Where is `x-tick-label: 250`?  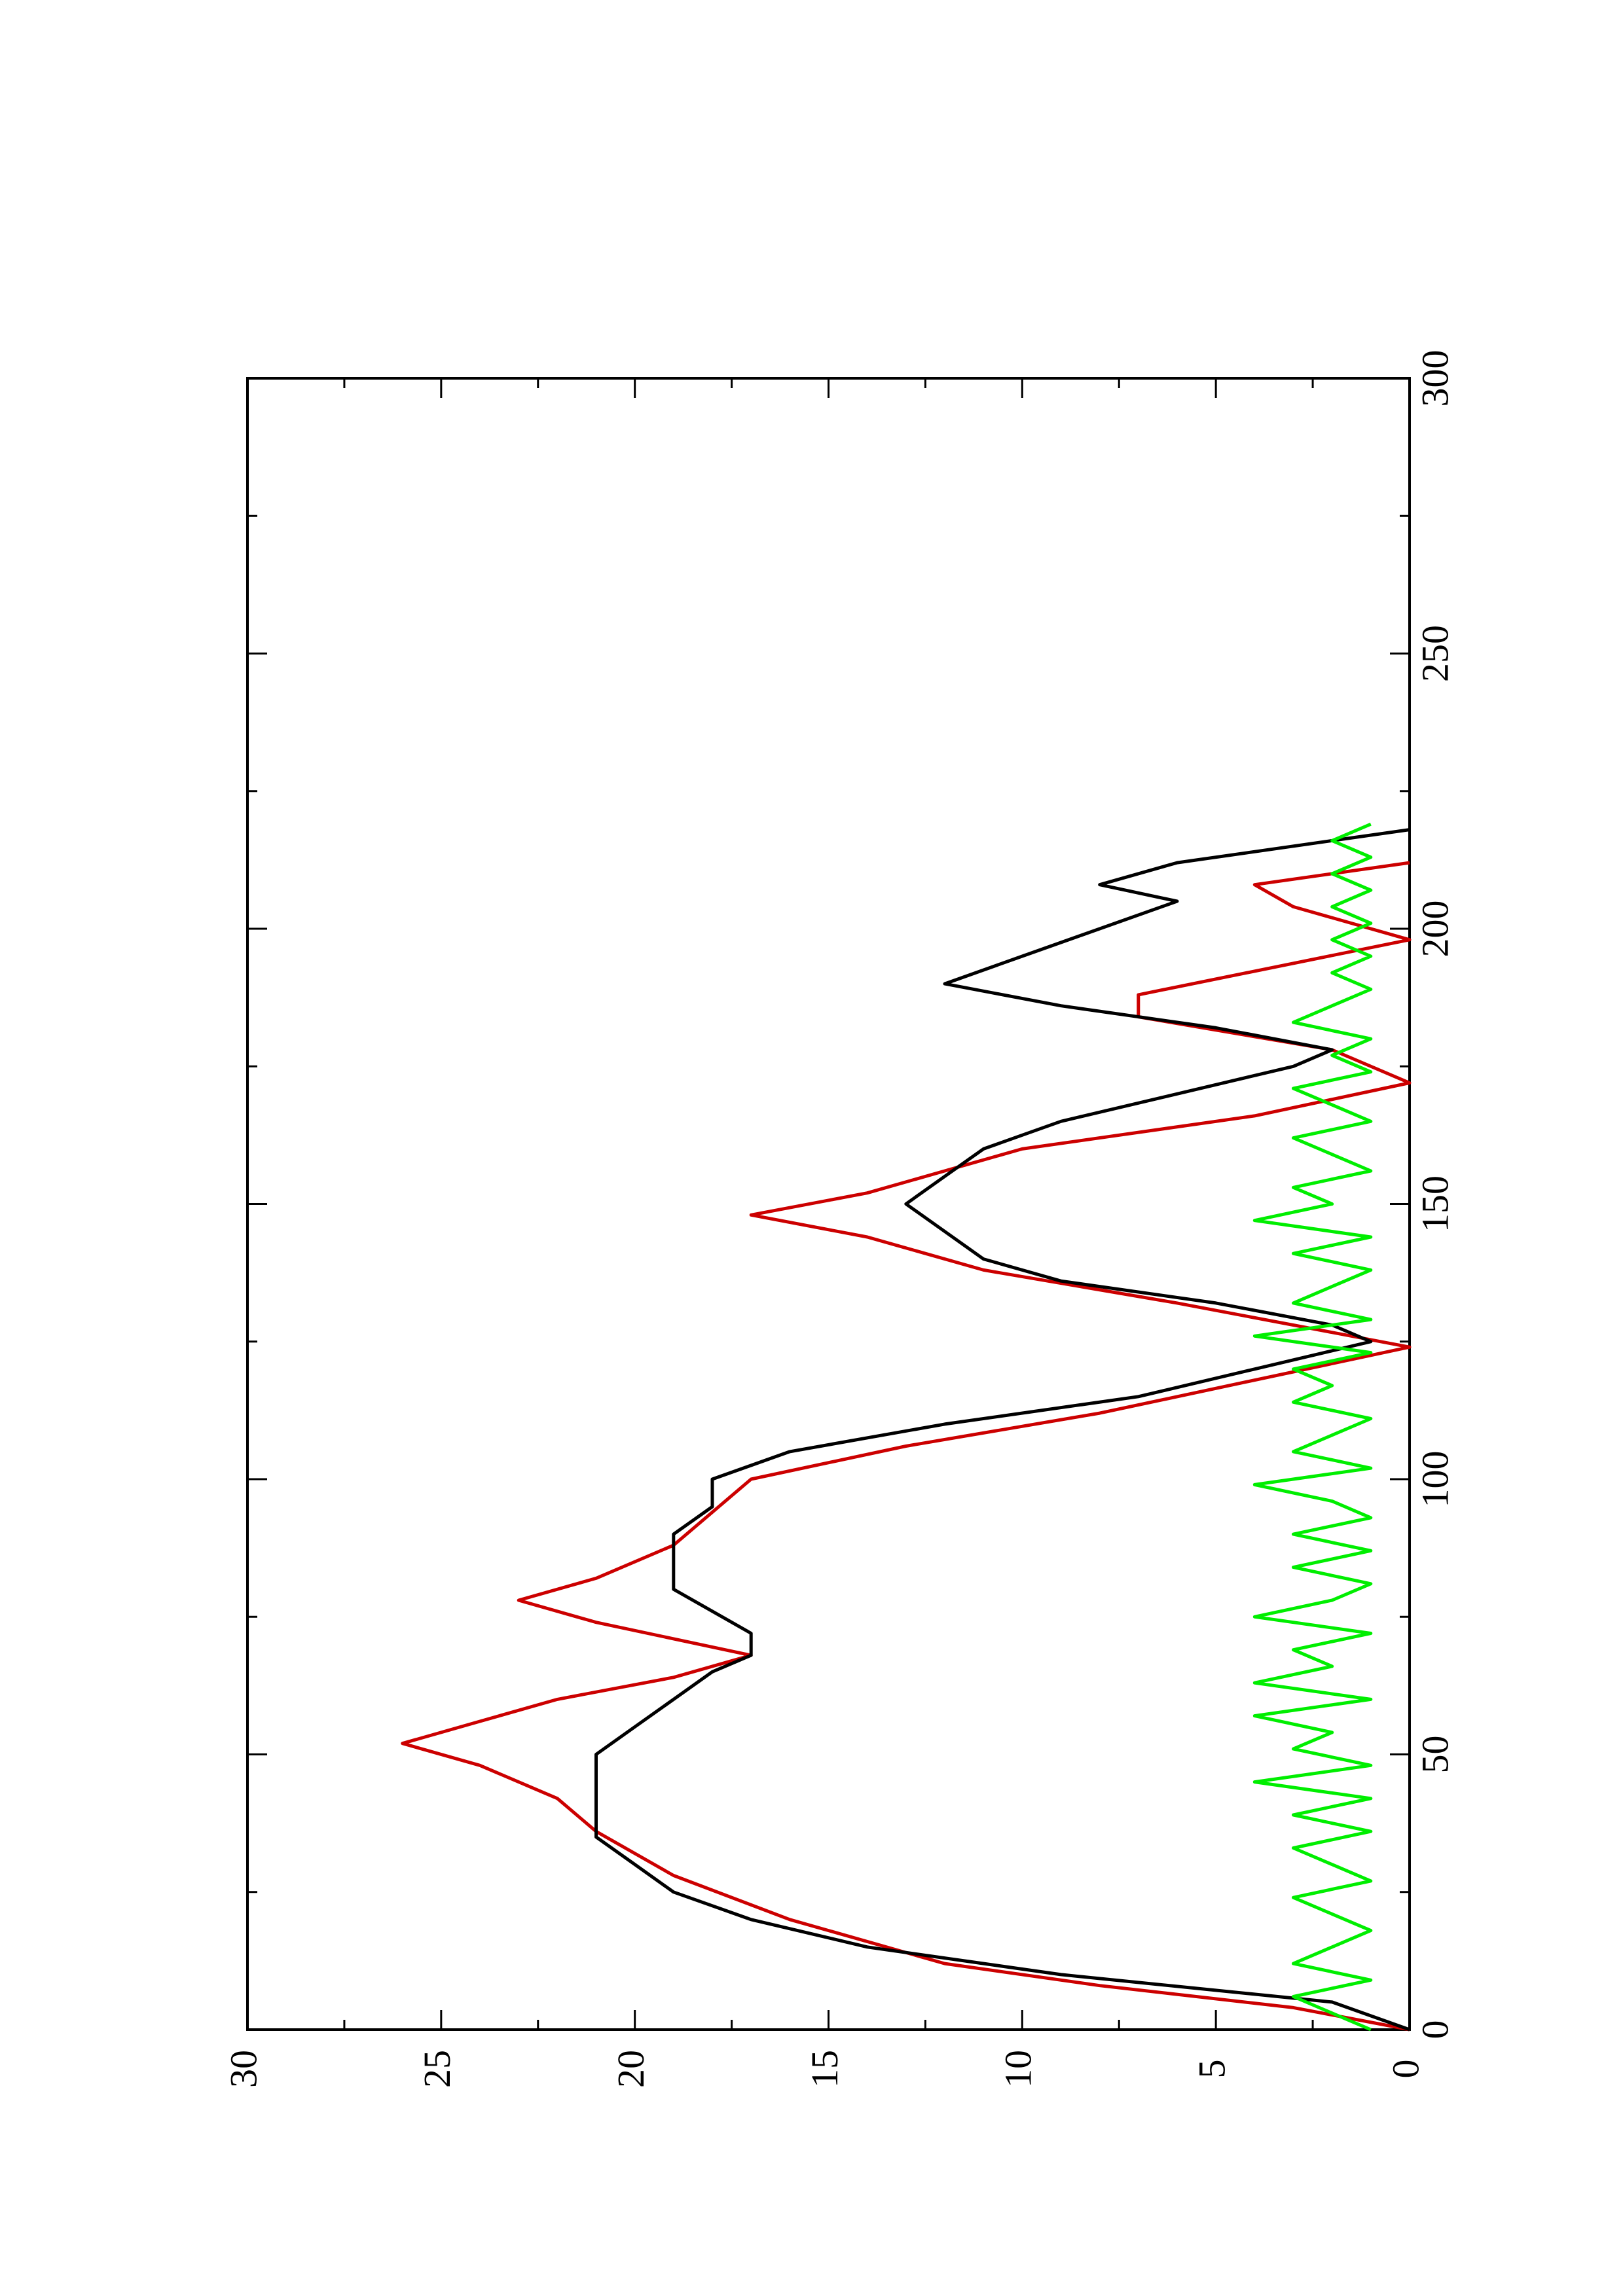 x-tick-label: 250 is located at coordinates (1434, 653).